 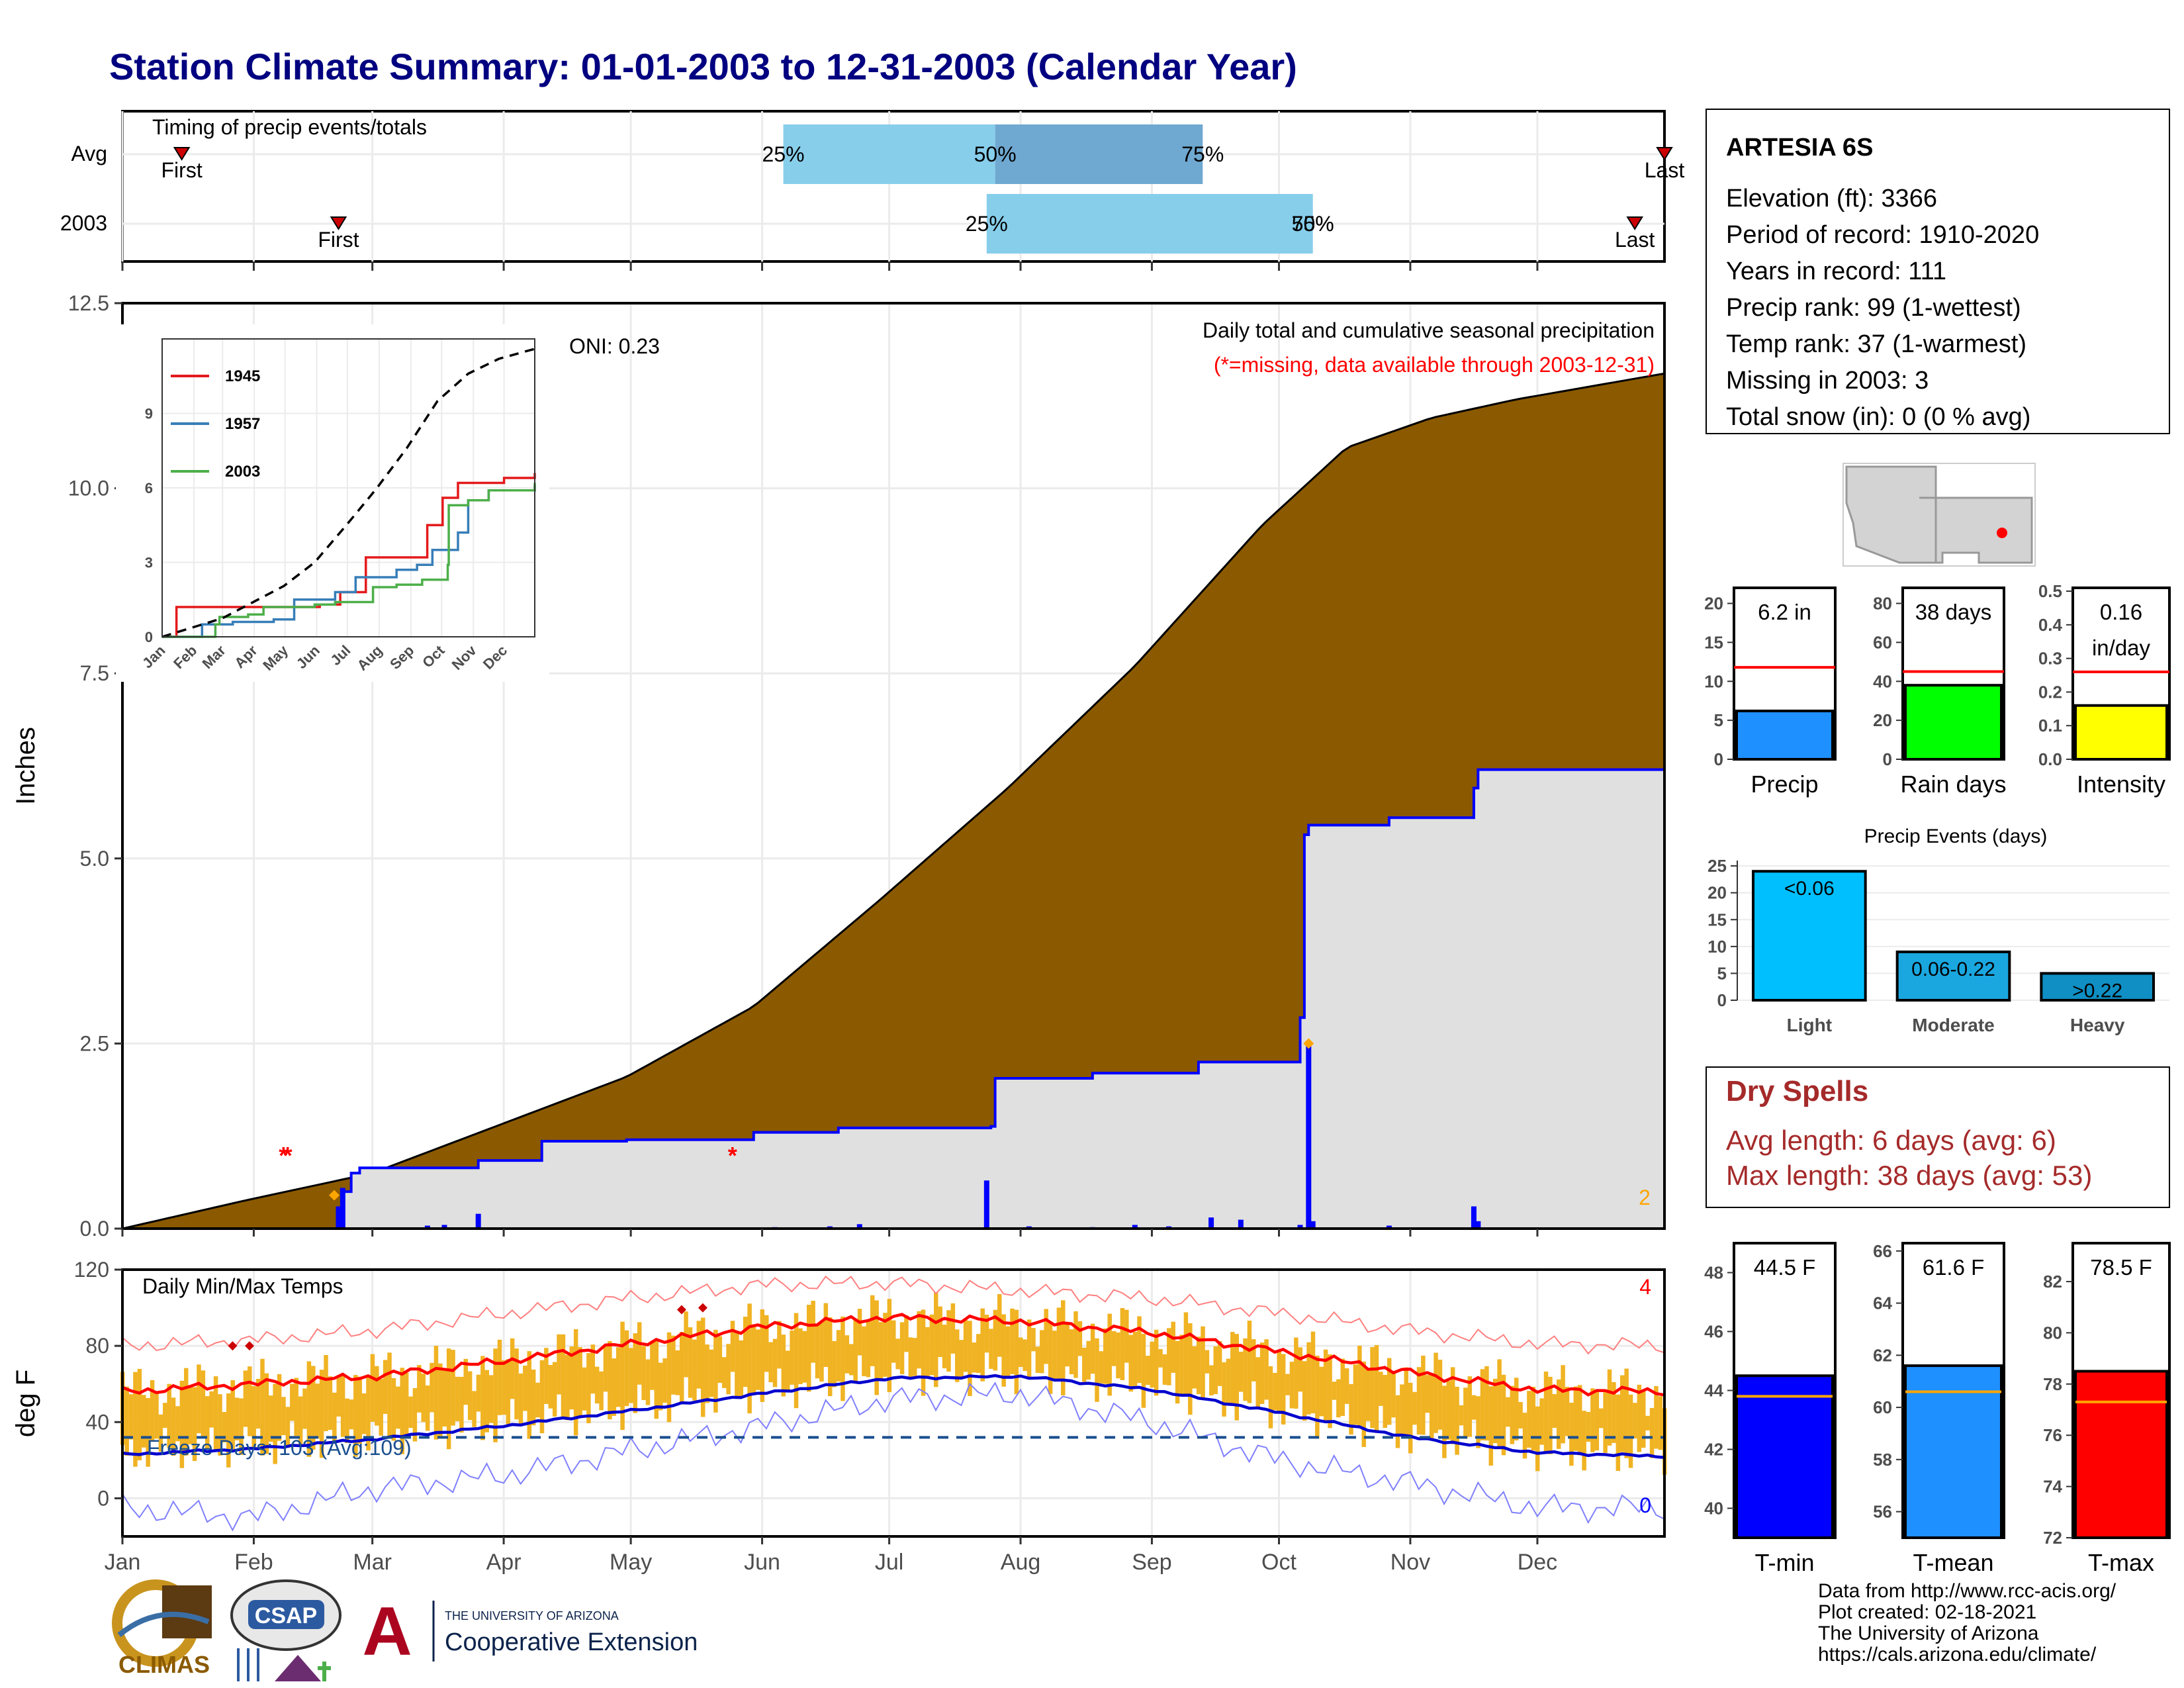 What do you see at coordinates (1152, 1562) in the screenshot?
I see `month-label: Sep` at bounding box center [1152, 1562].